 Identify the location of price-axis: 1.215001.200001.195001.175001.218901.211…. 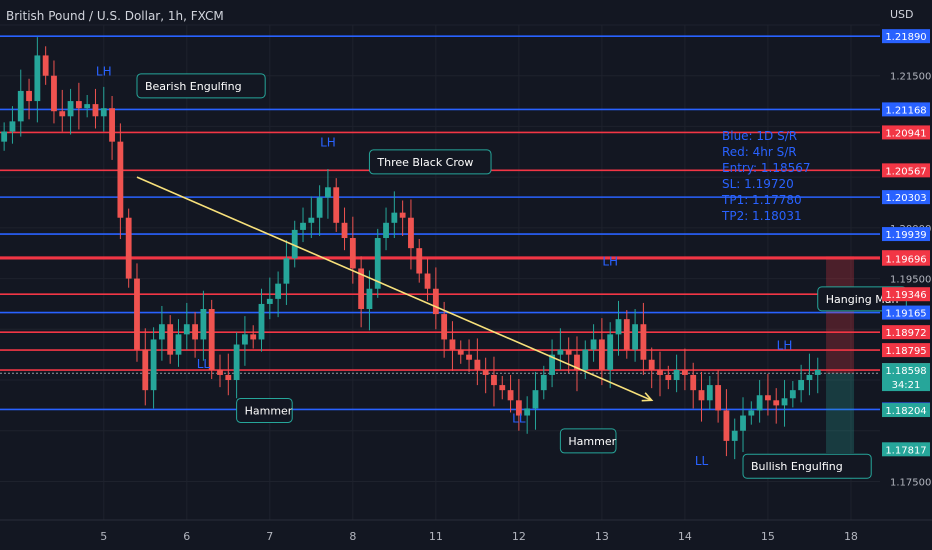
(906, 258).